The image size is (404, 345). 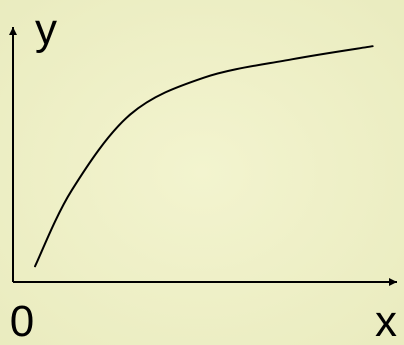 I want to click on origin-label: 0, so click(x=22, y=321).